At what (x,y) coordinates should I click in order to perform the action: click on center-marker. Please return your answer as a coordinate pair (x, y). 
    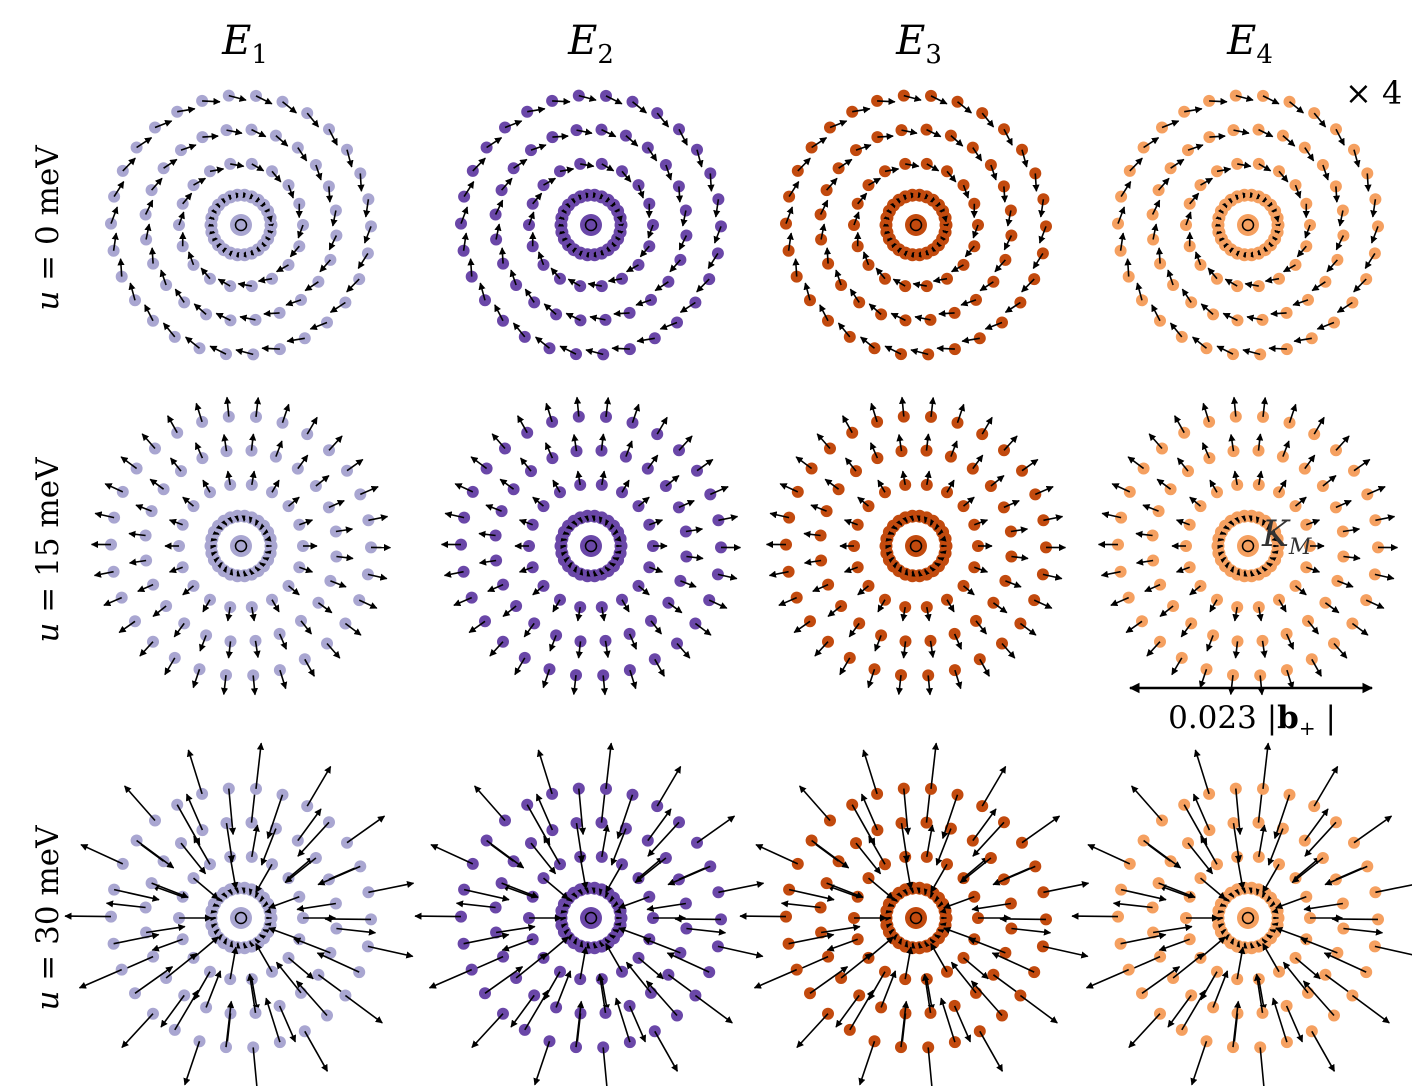
    Looking at the image, I should click on (241, 546).